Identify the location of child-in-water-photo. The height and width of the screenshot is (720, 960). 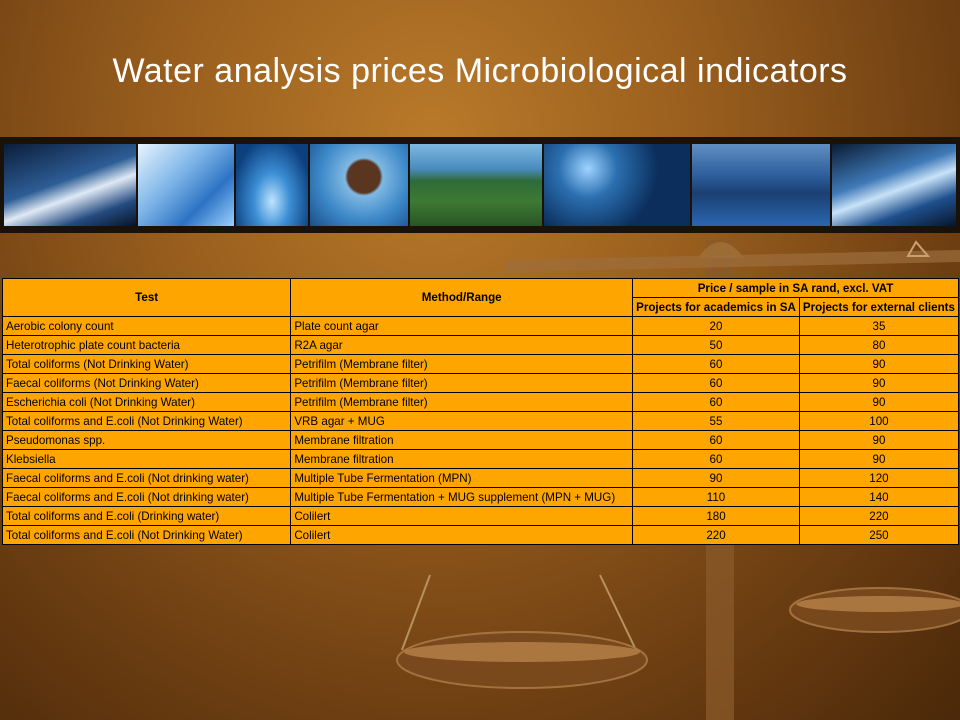
(359, 185).